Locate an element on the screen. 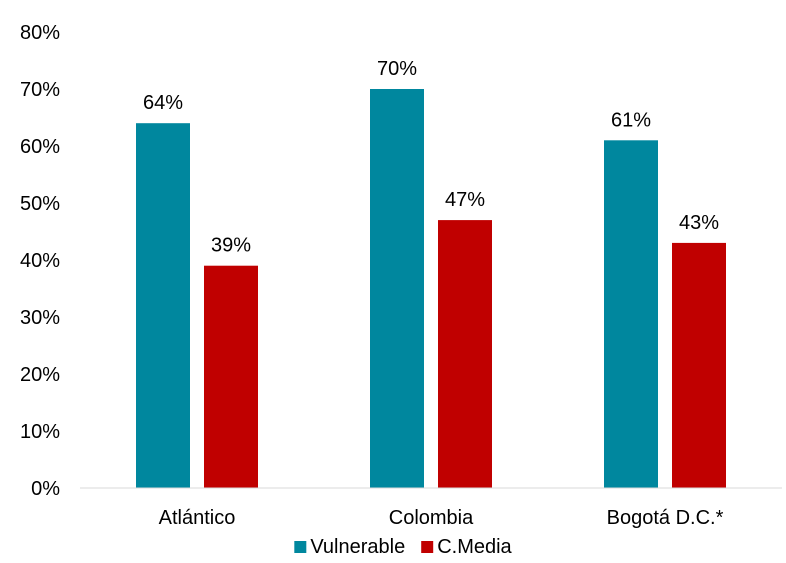 This screenshot has width=786, height=563. y-tick-label: 70% is located at coordinates (40, 90).